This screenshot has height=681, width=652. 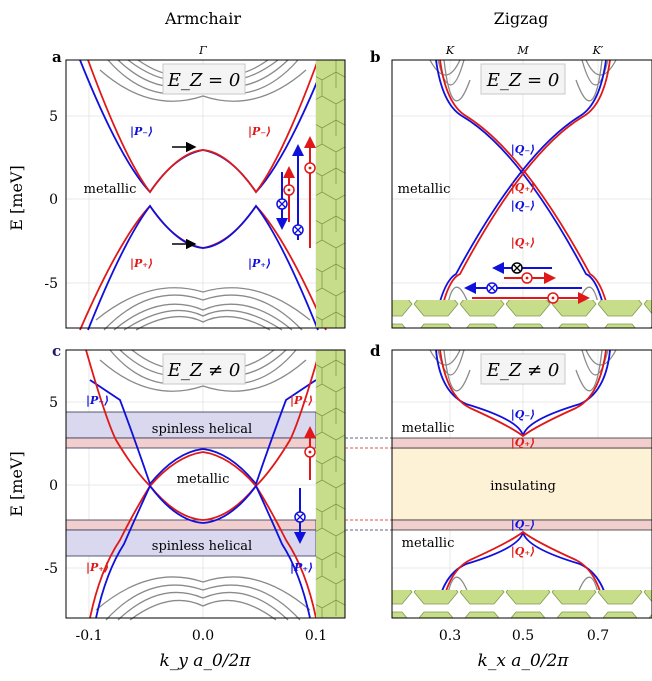 What do you see at coordinates (53, 117) in the screenshot?
I see `ytick-a-5: 5` at bounding box center [53, 117].